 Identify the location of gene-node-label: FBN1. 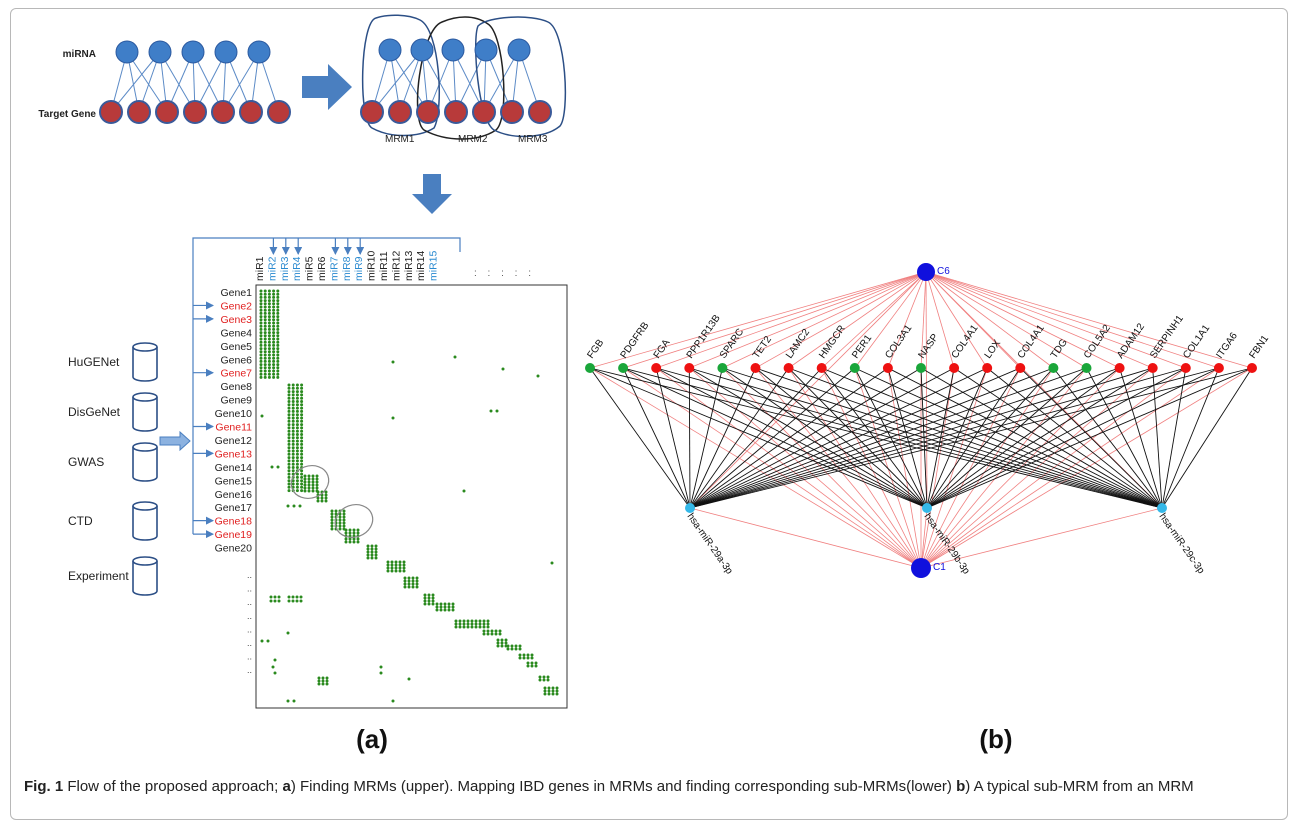
(1259, 347).